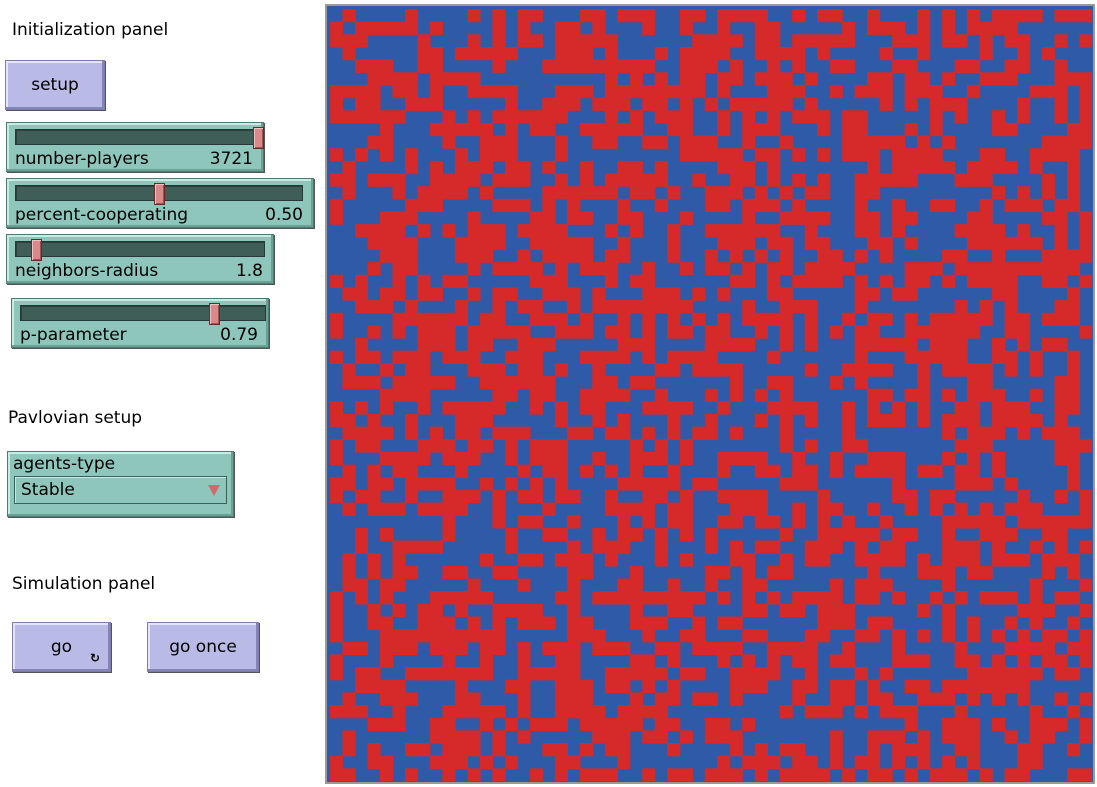 This screenshot has width=1097, height=787. I want to click on go-button: go ↻, so click(61, 647).